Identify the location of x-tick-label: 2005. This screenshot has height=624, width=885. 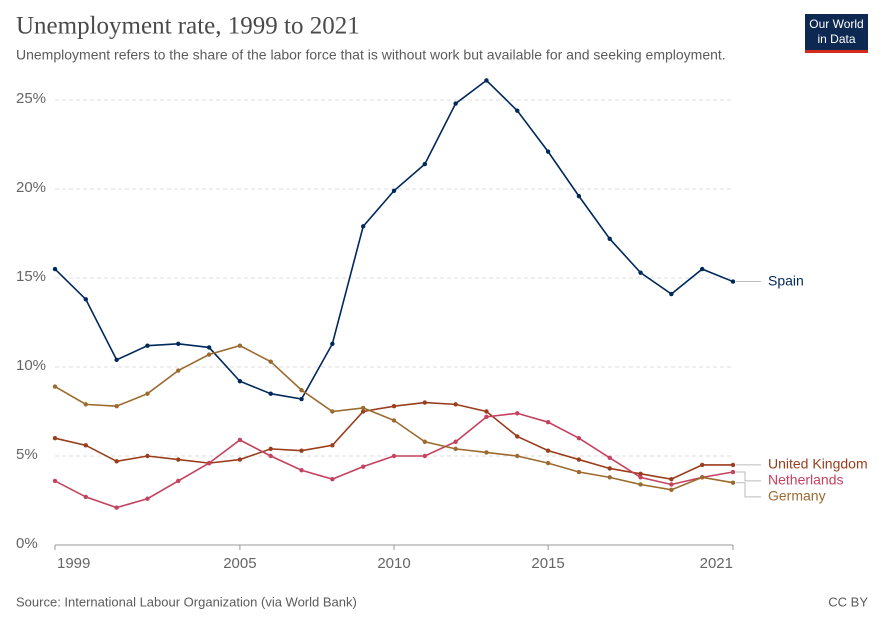
(239, 563).